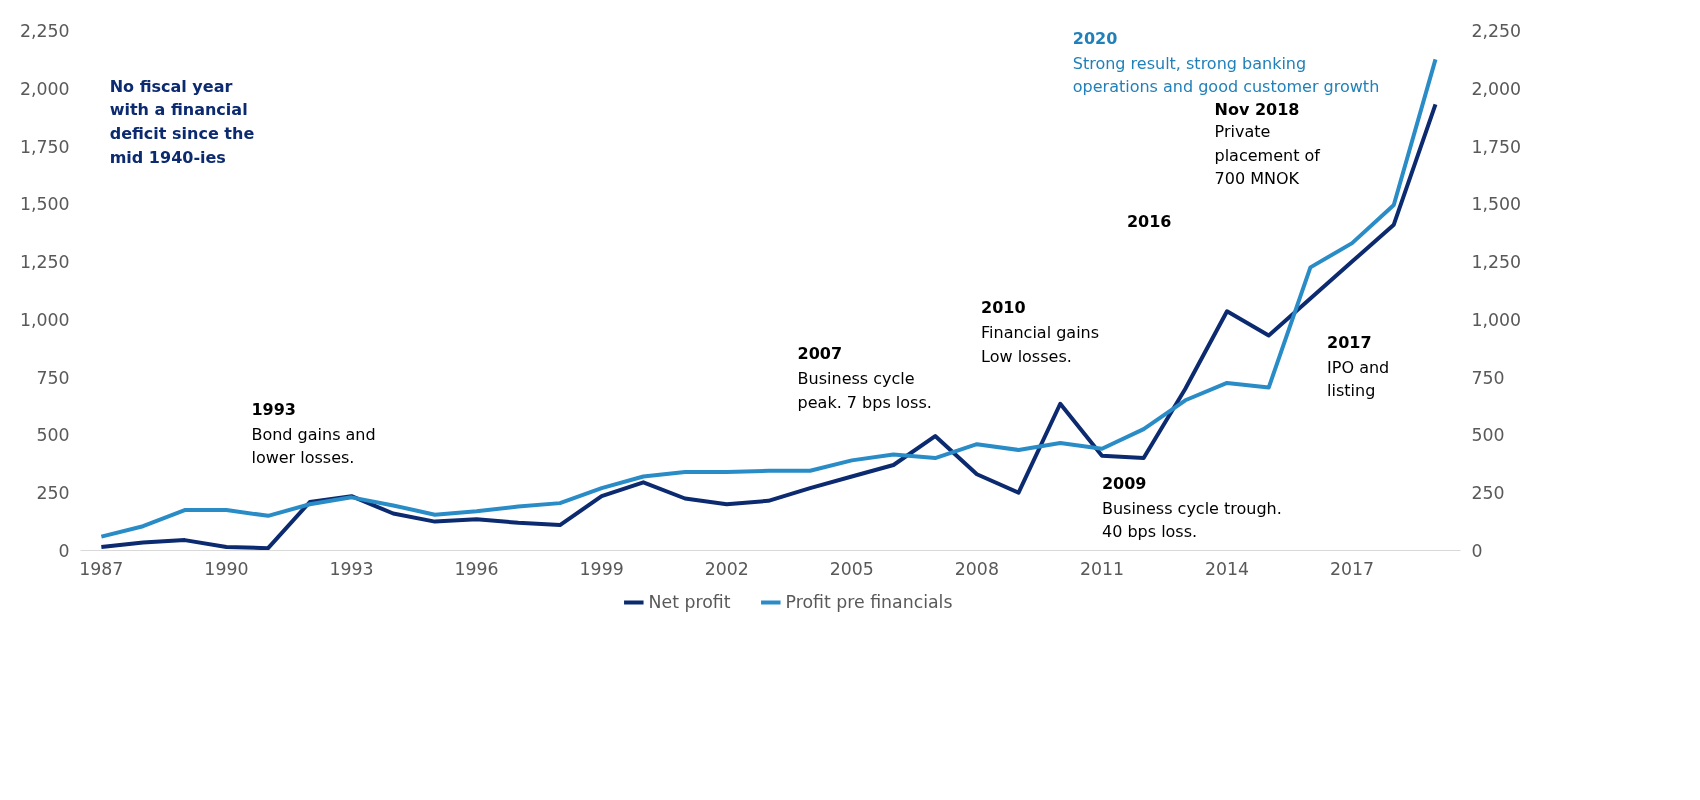  Describe the element at coordinates (182, 121) in the screenshot. I see `annotation: No fiscal year with a financial deficit since the mid 1940-ies` at that location.